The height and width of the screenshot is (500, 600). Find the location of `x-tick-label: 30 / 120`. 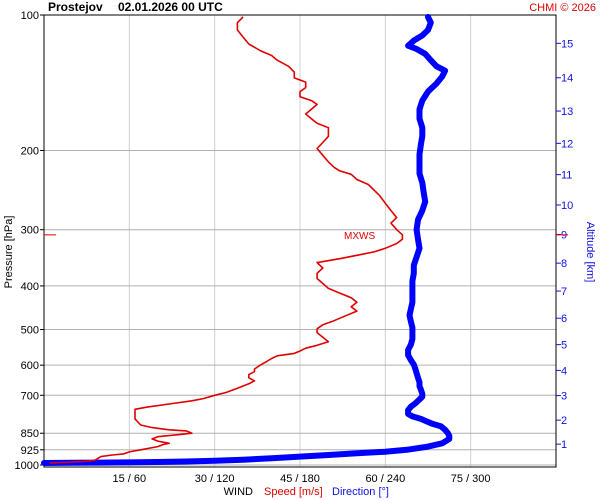

x-tick-label: 30 / 120 is located at coordinates (215, 479).